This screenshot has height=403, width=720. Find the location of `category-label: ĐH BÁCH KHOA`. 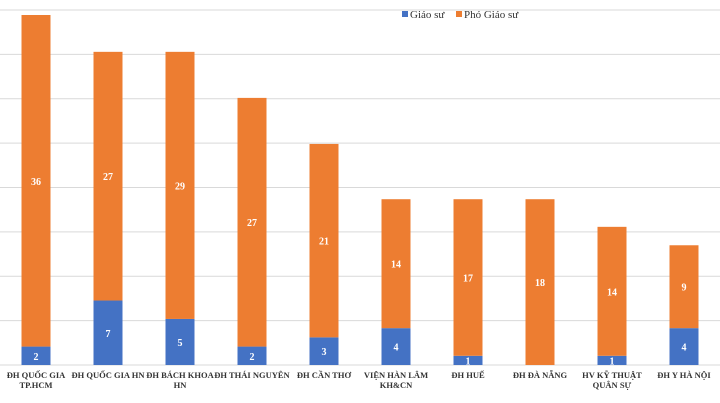

category-label: ĐH BÁCH KHOA is located at coordinates (180, 375).